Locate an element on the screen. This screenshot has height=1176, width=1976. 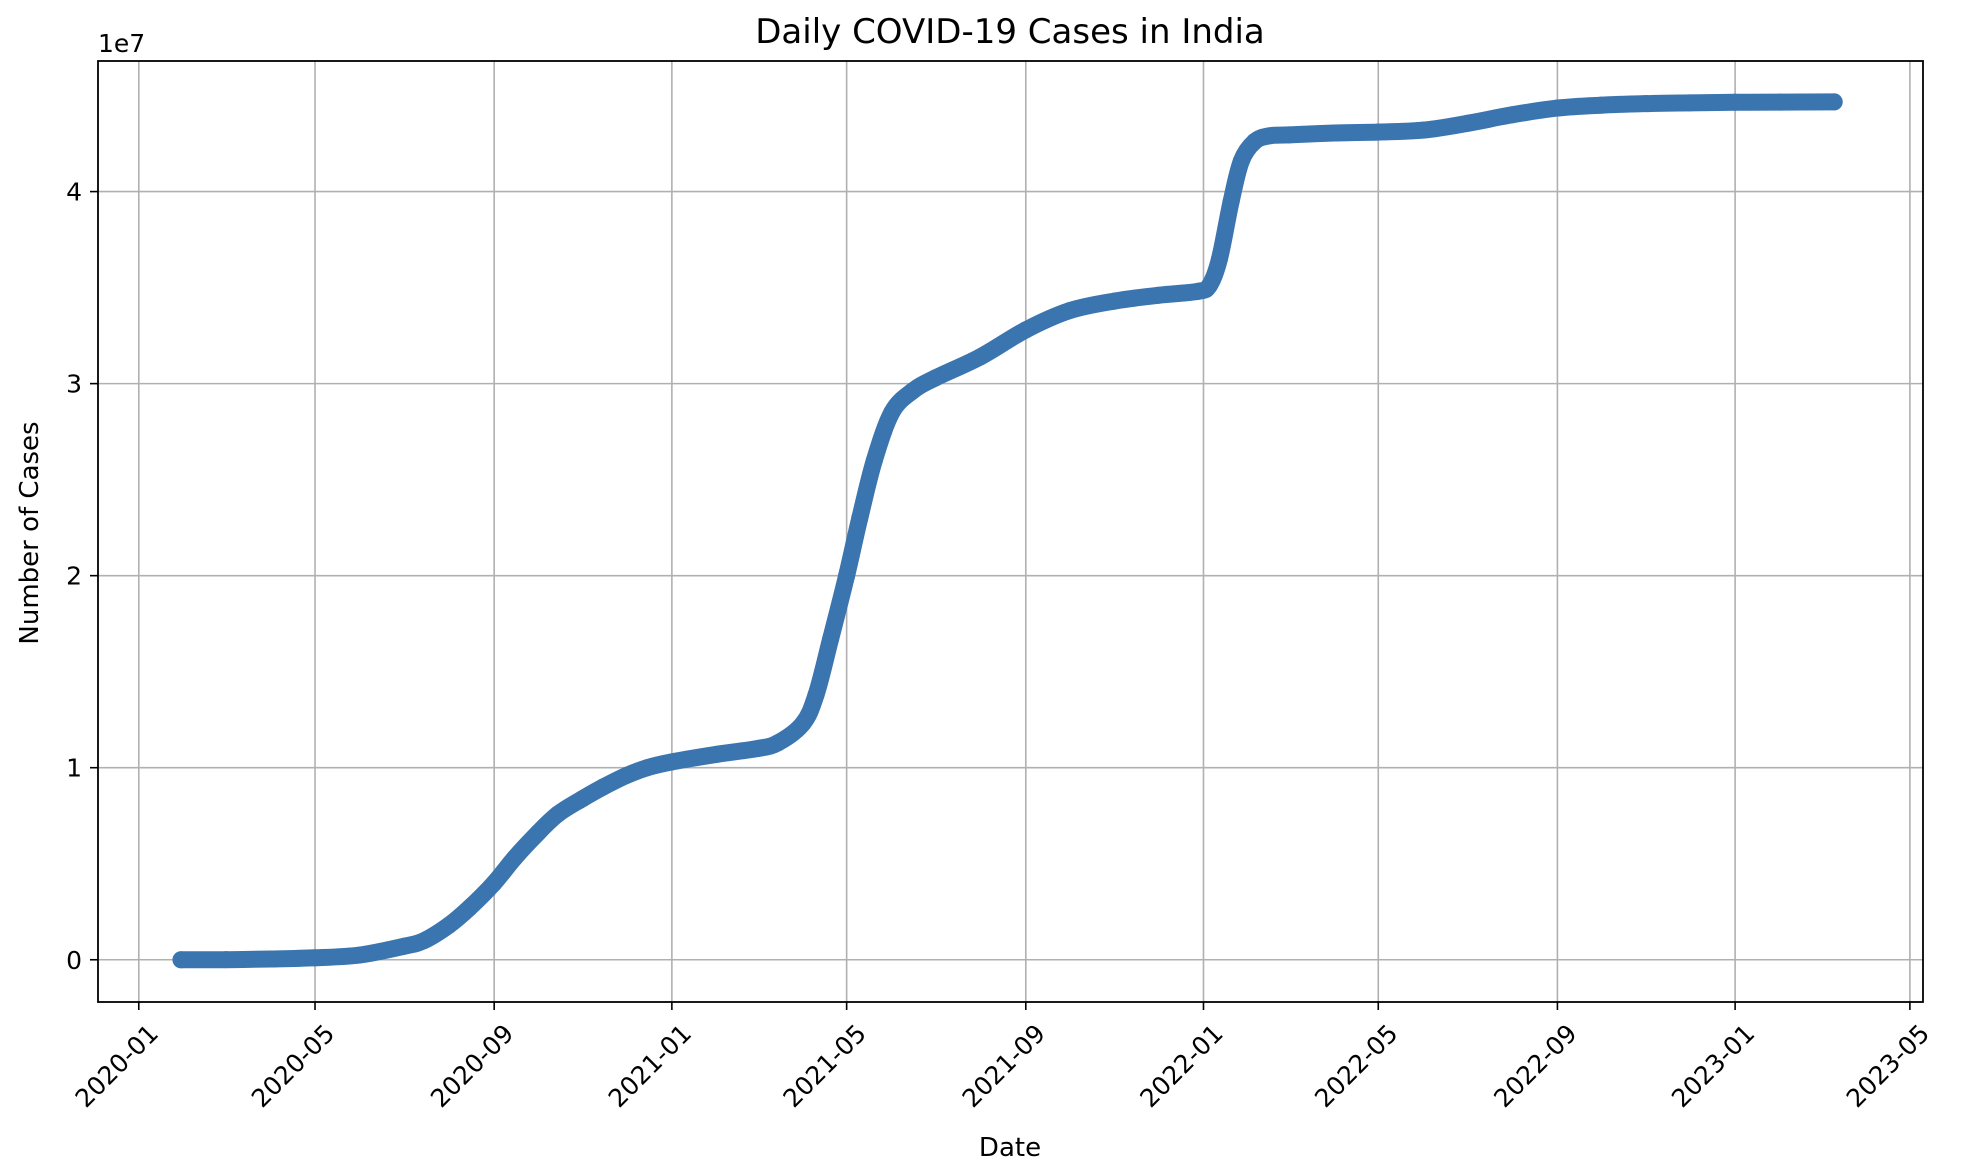
x-tick-label-3: 2021-01 is located at coordinates (650, 1066).